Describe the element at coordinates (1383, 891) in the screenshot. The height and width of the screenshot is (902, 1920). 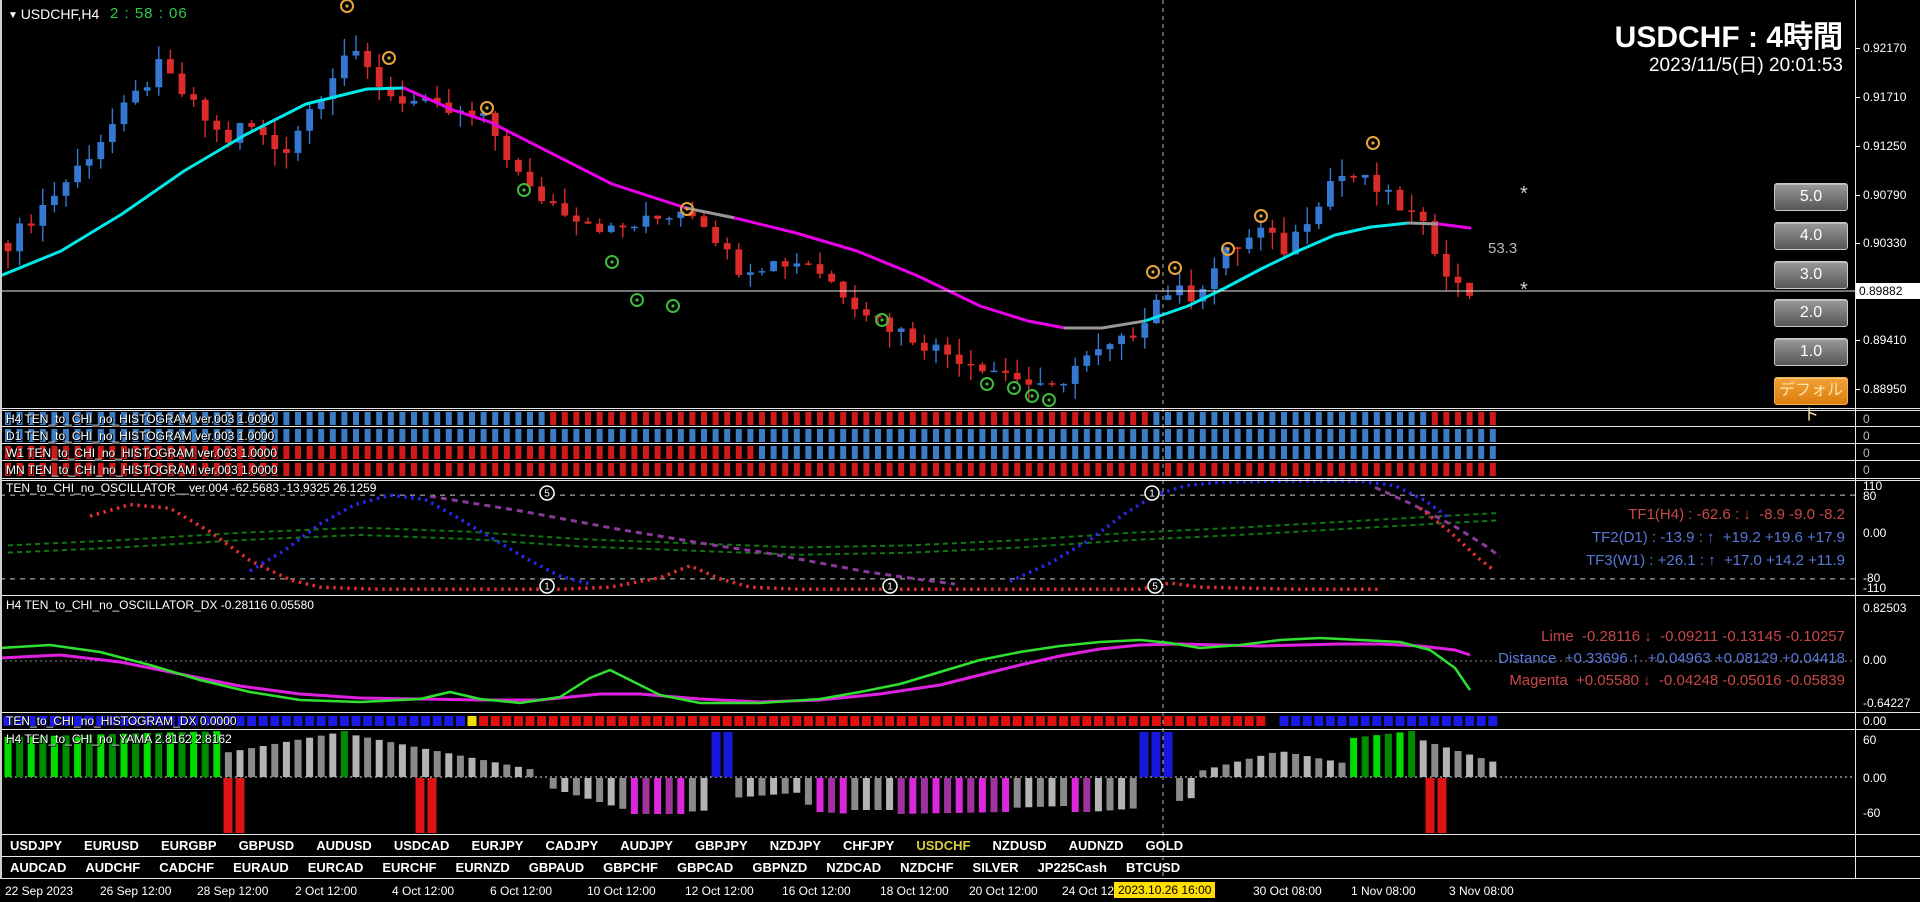
I see `time-axis-label: 1 Nov 08:00` at that location.